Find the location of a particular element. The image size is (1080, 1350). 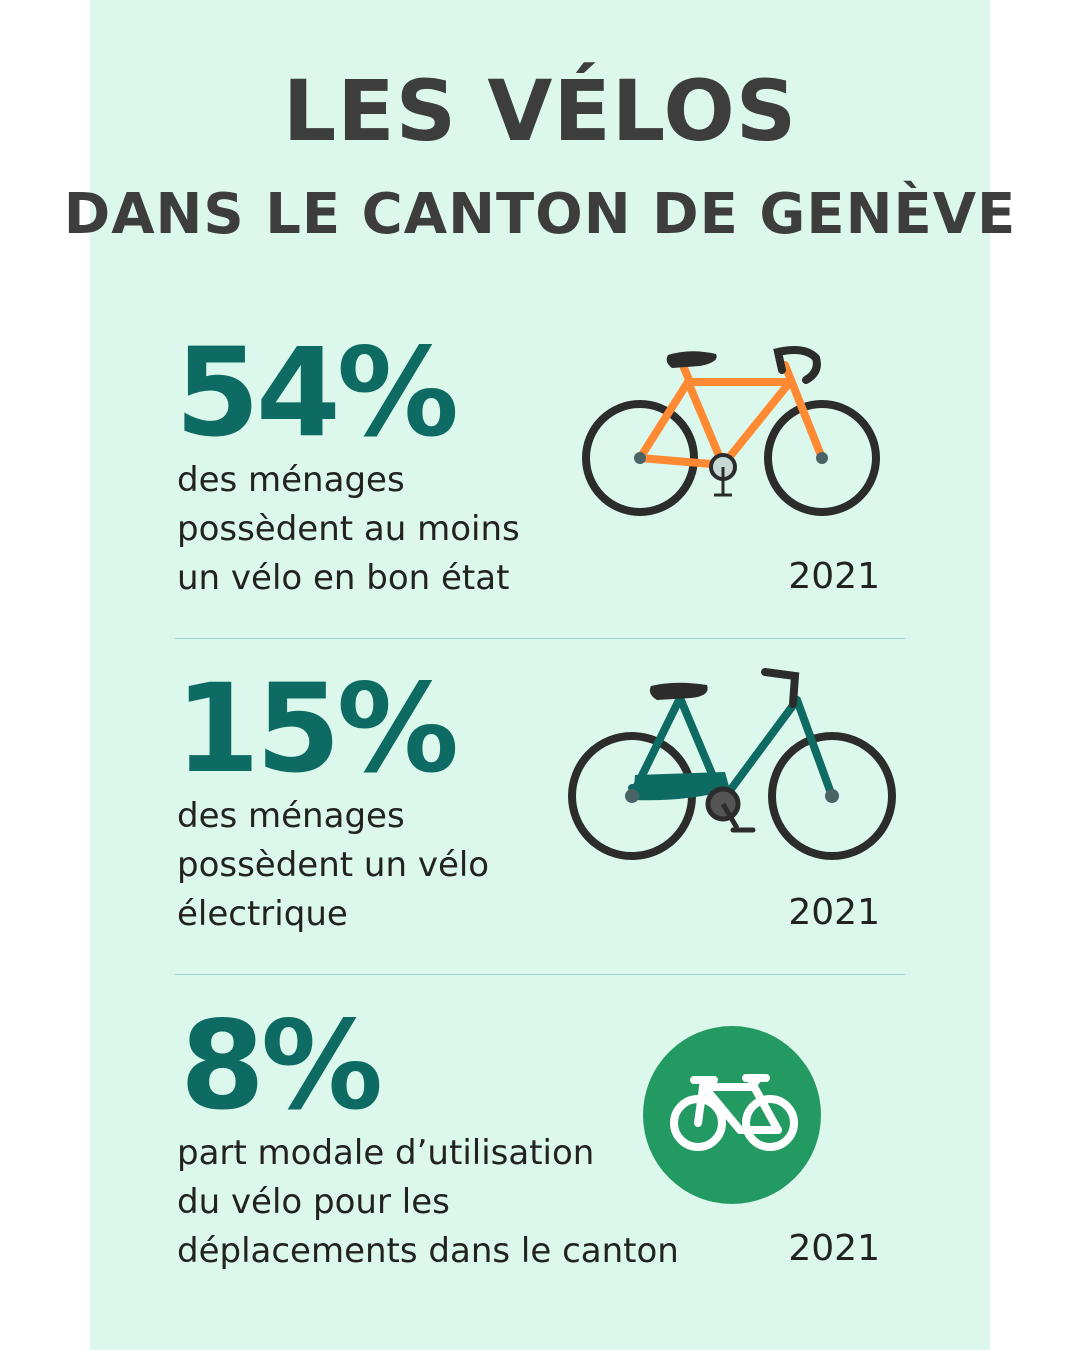

desc-line: un vélo en bon état is located at coordinates (343, 578).